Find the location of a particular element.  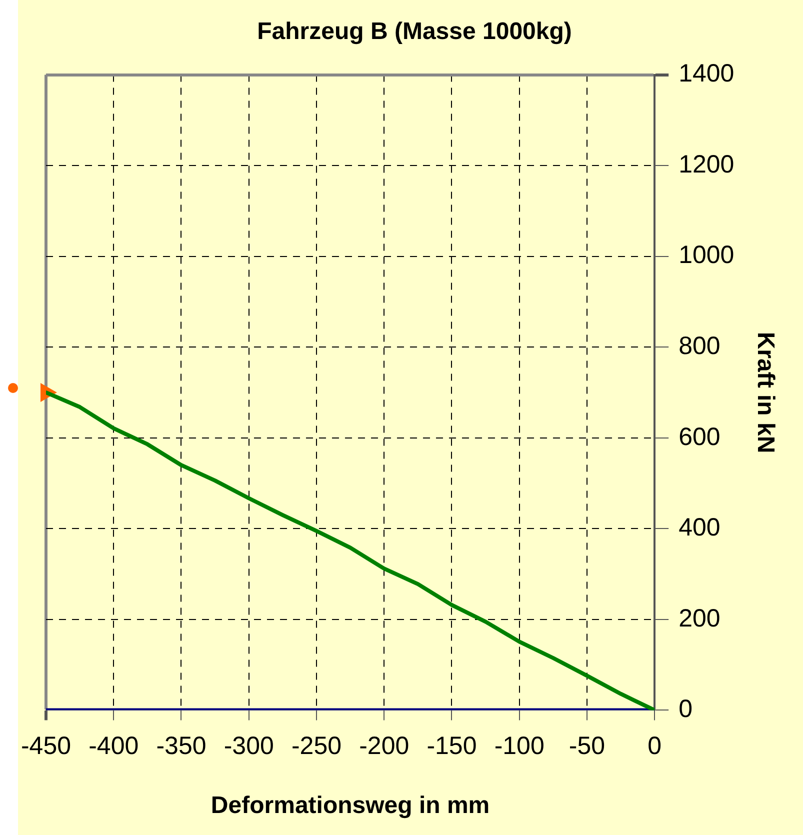

y-tick-label: 200 is located at coordinates (699, 618).